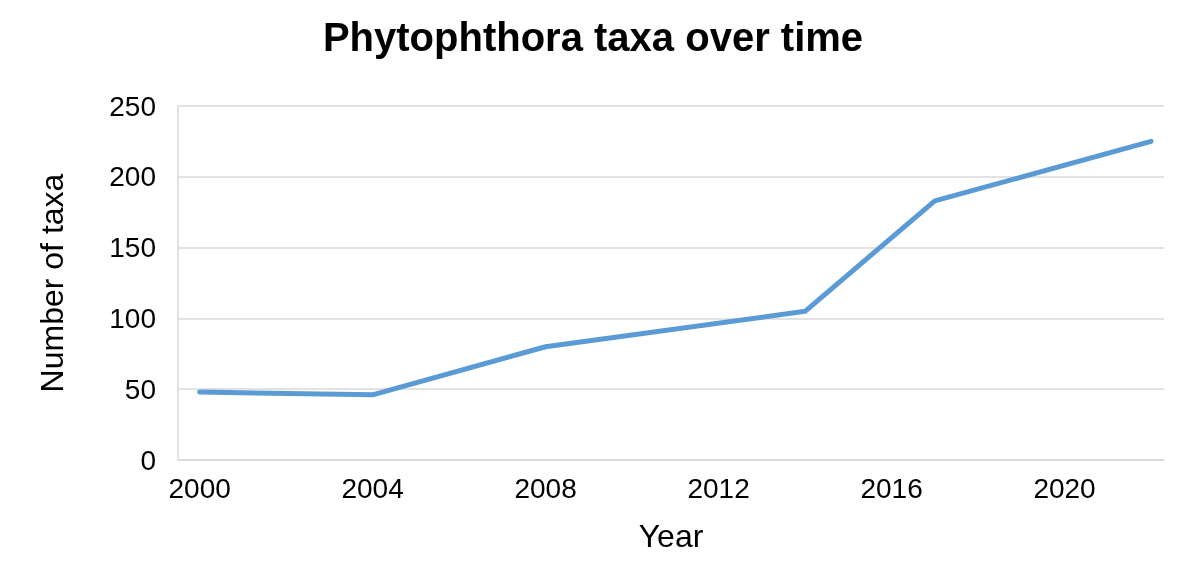 The width and height of the screenshot is (1187, 584). I want to click on x-tick-label: 2004, so click(372, 488).